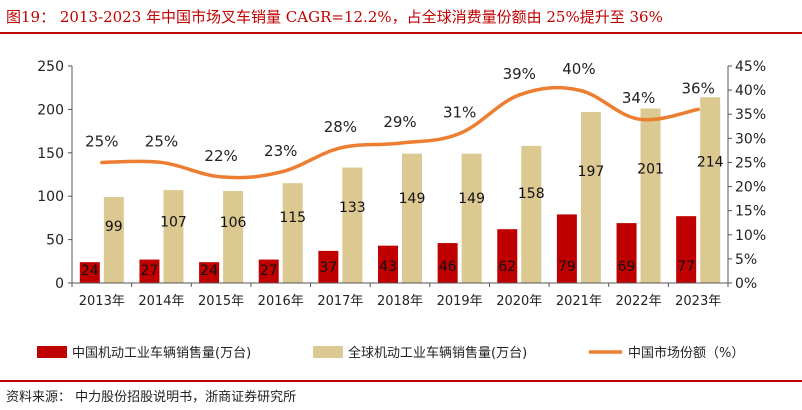 This screenshot has height=410, width=802. Describe the element at coordinates (507, 267) in the screenshot. I see `china-sales-value-label: 62` at that location.